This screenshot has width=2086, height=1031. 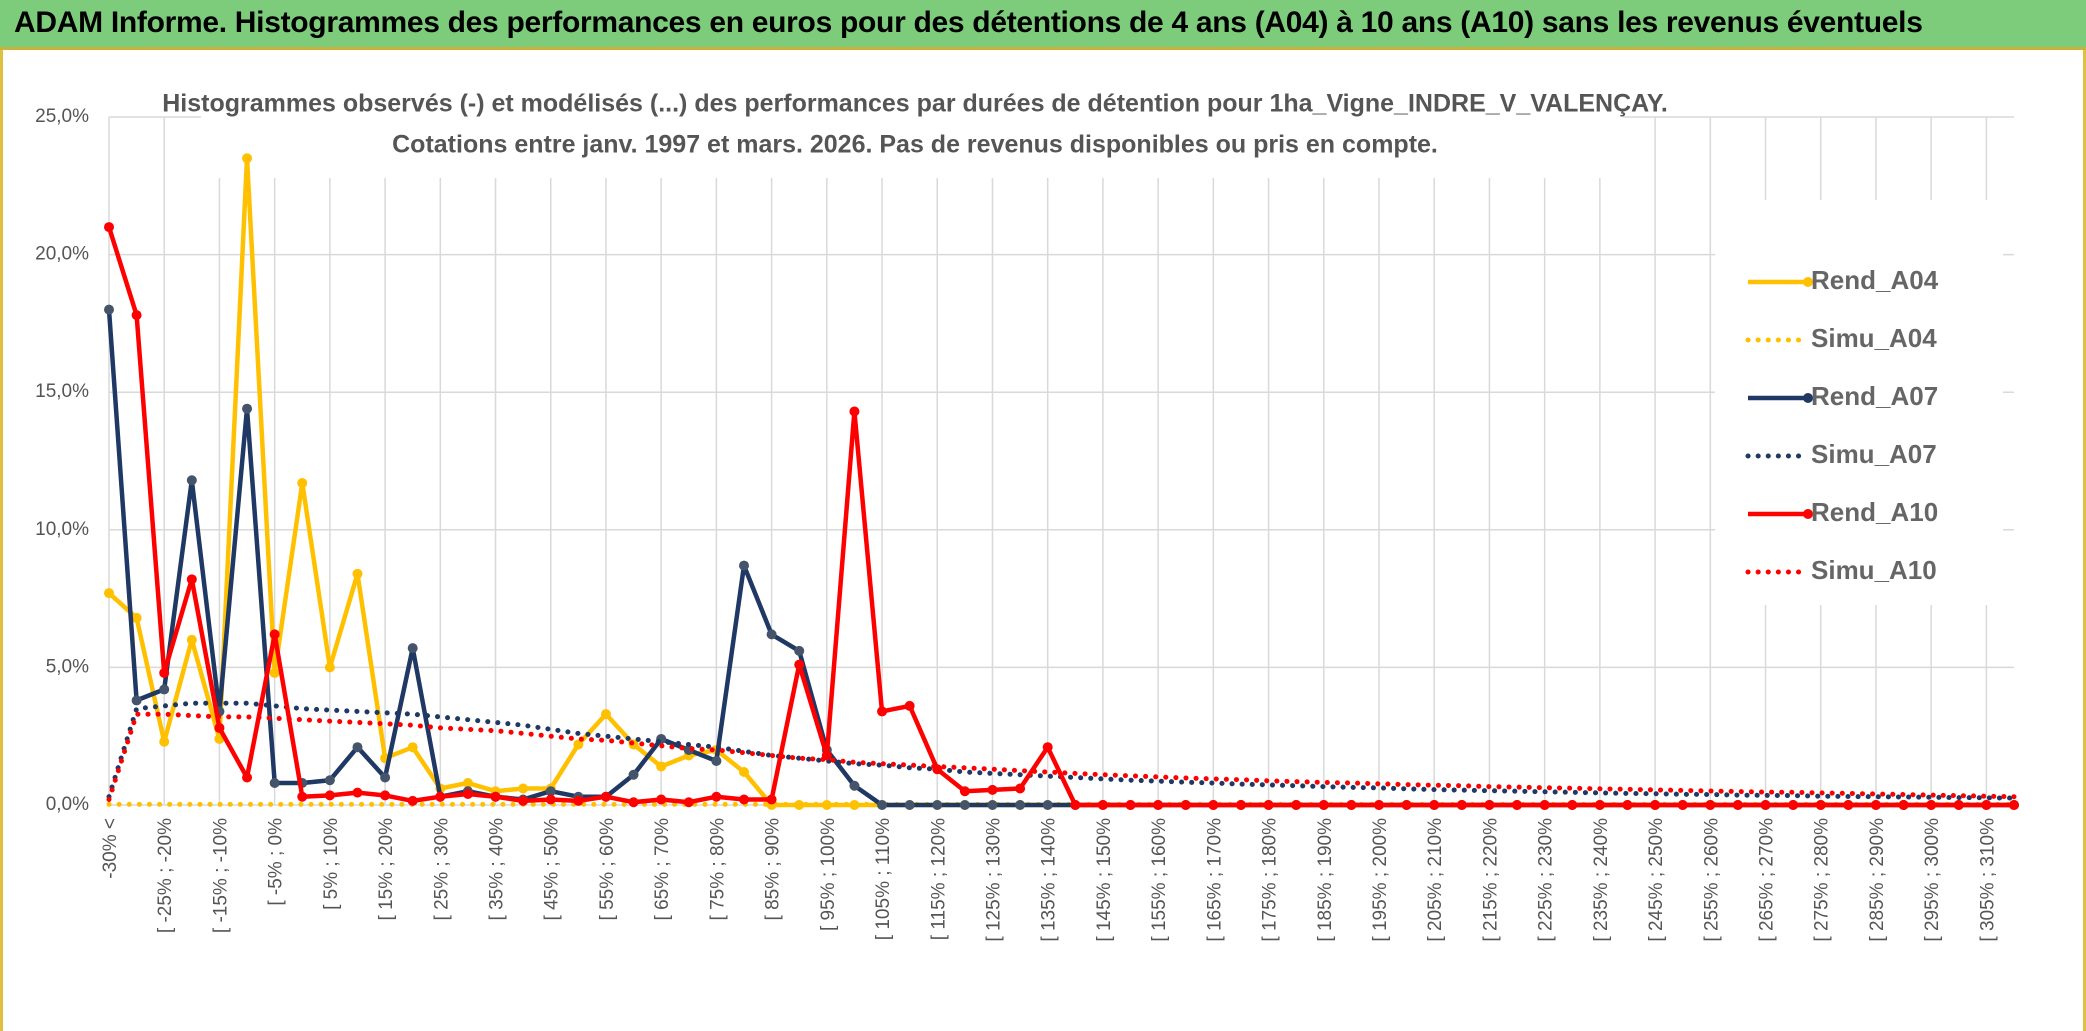 What do you see at coordinates (1874, 338) in the screenshot?
I see `legend-label: Simu_A04` at bounding box center [1874, 338].